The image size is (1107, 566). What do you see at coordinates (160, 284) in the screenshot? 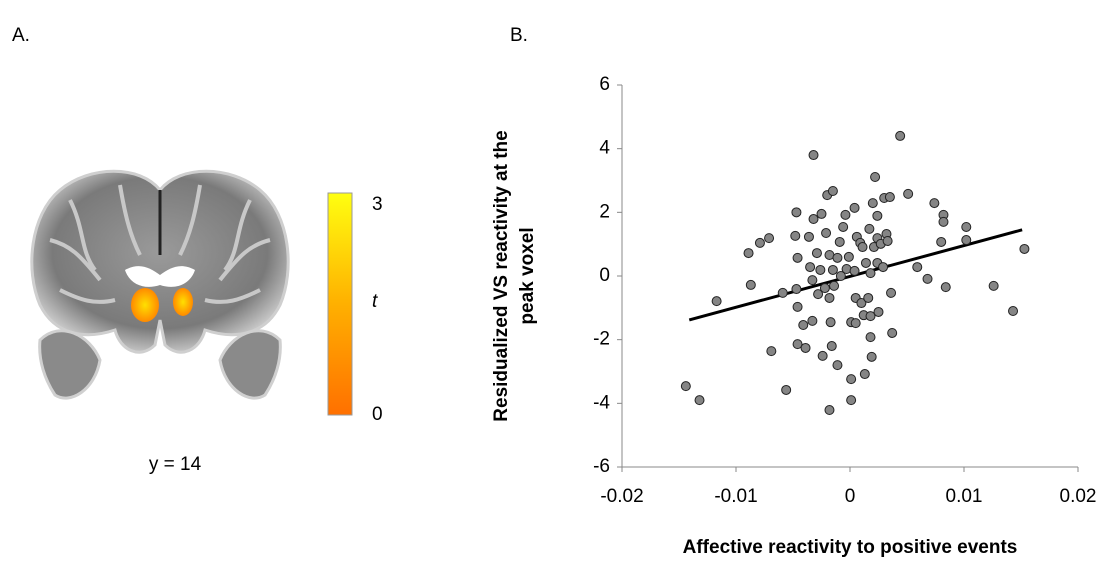
I see `brain-slice` at bounding box center [160, 284].